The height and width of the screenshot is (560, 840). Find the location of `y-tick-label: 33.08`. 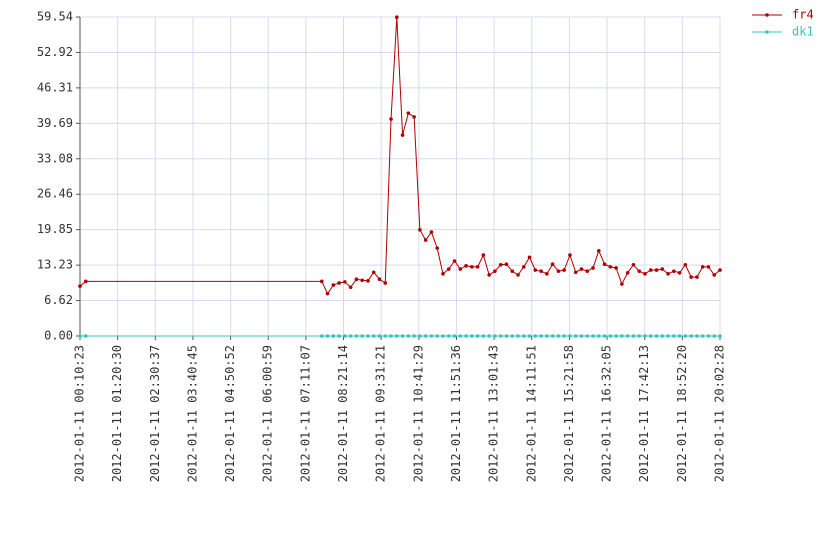

y-tick-label: 33.08 is located at coordinates (55, 158).